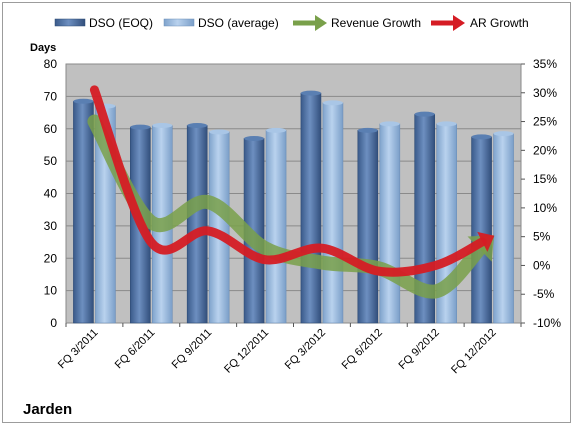 The height and width of the screenshot is (429, 575). What do you see at coordinates (179, 22) in the screenshot?
I see `legend-swatch-dso-avg` at bounding box center [179, 22].